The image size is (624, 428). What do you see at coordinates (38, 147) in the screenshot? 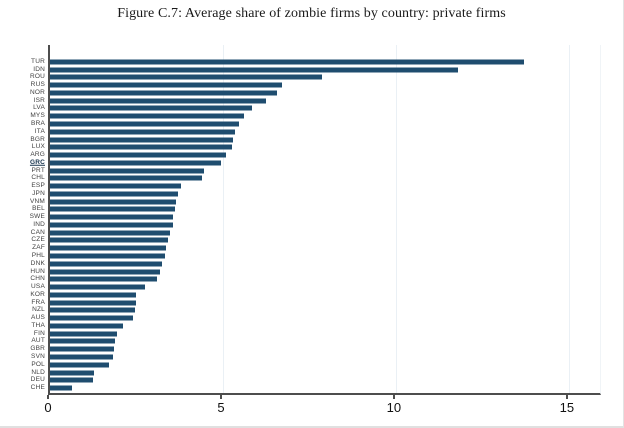
I see `y-axis-label: LUX` at bounding box center [38, 147].